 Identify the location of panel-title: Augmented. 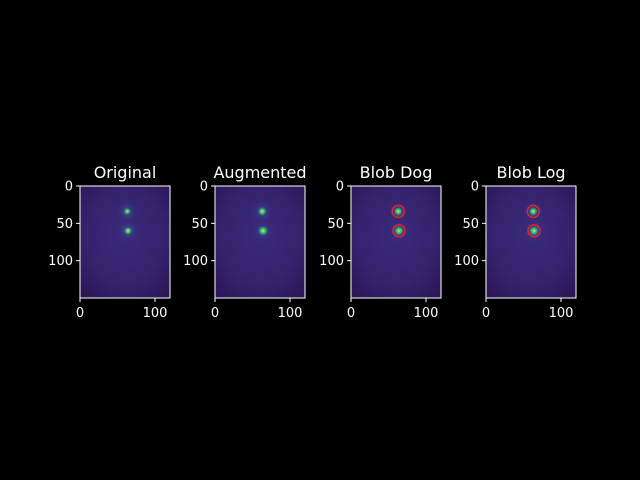
(259, 172).